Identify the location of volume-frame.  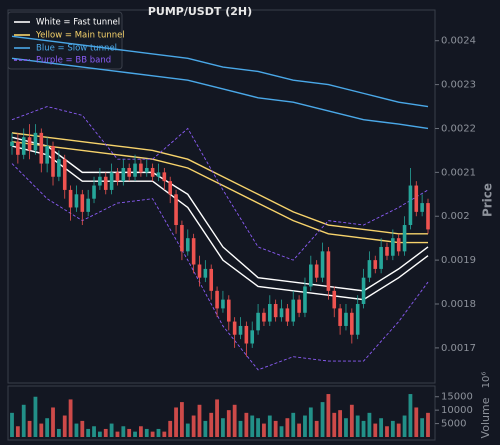
(221, 413).